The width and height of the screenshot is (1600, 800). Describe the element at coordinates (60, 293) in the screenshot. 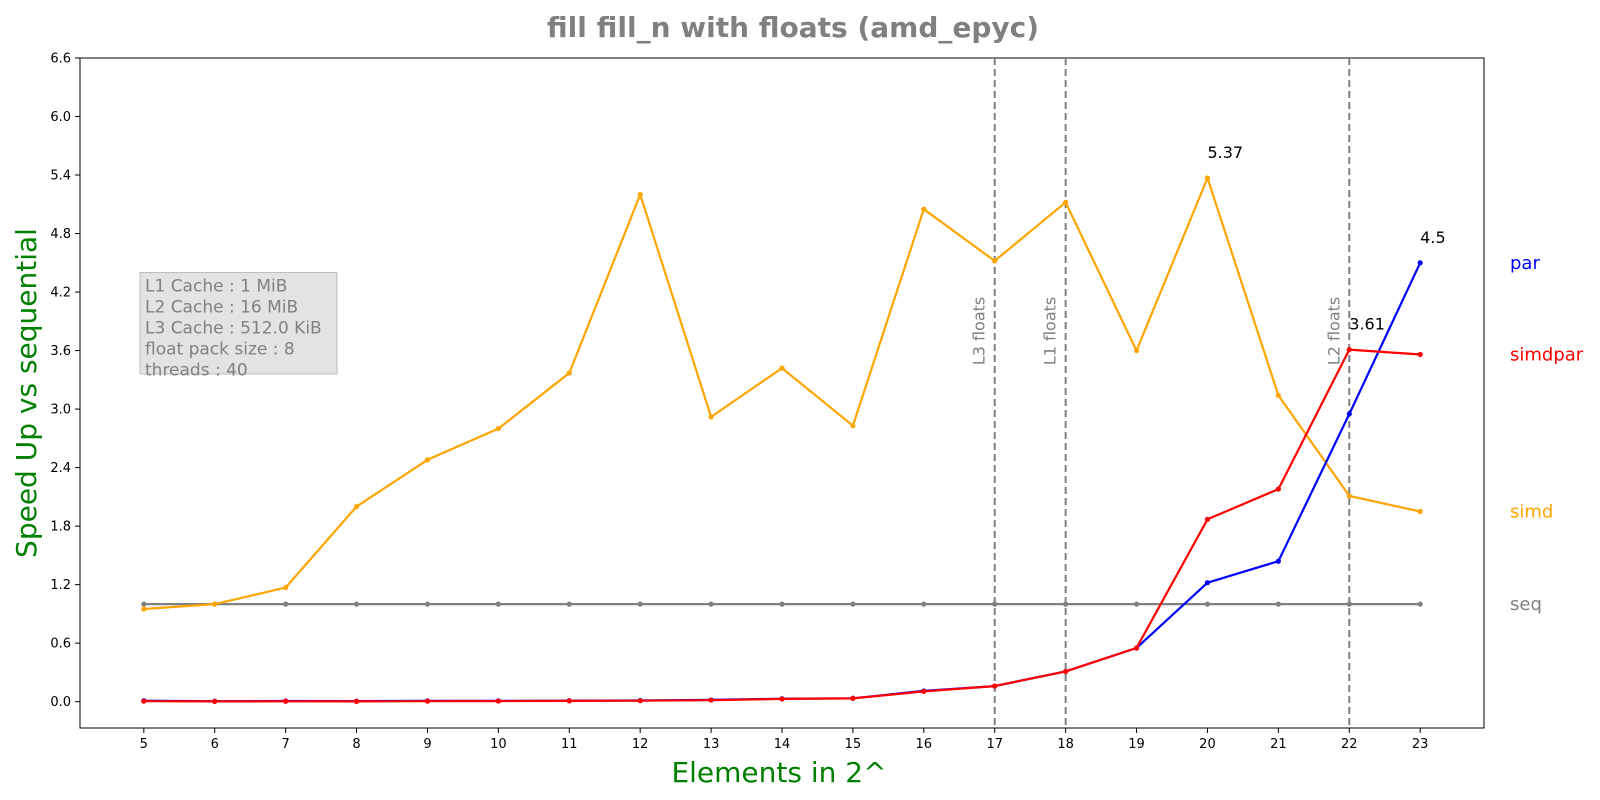

I see `y-tick-label: 4.2` at that location.